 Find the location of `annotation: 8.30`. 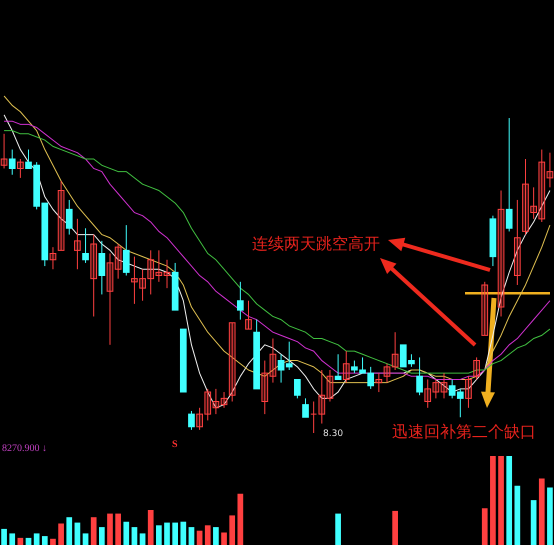

annotation: 8.30 is located at coordinates (333, 434).